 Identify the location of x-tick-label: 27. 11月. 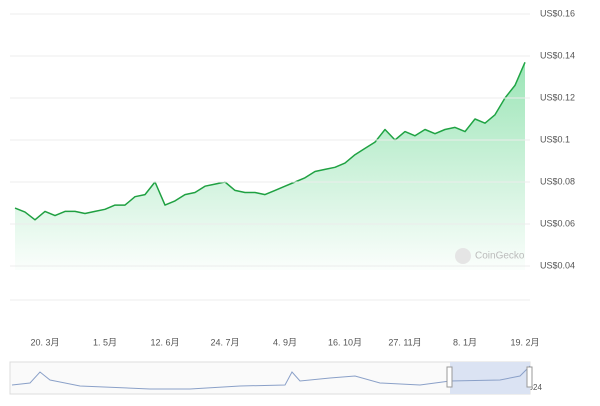
(404, 342).